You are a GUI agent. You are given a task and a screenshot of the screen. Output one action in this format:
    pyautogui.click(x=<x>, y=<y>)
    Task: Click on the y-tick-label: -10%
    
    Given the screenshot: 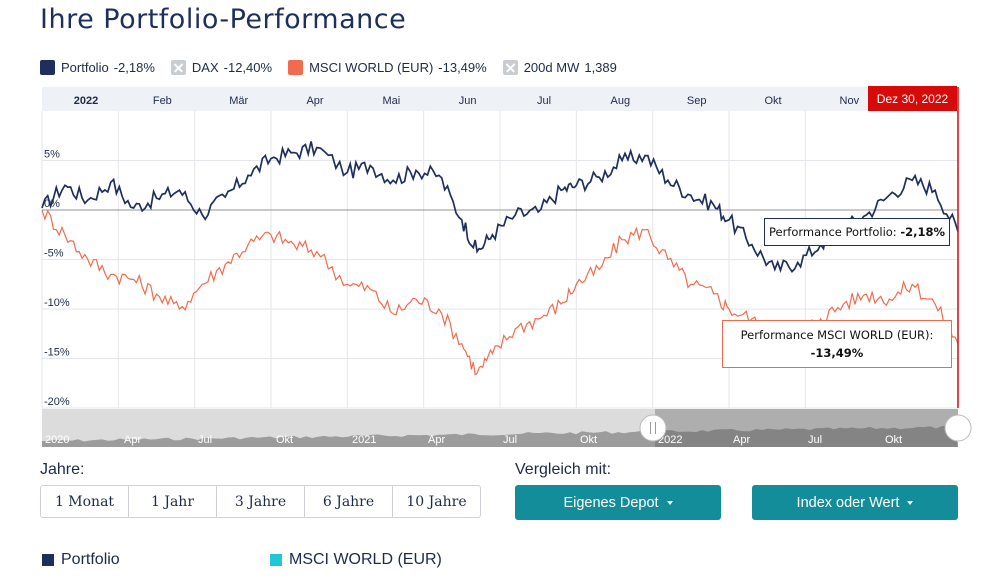 What is the action you would take?
    pyautogui.click(x=57, y=303)
    